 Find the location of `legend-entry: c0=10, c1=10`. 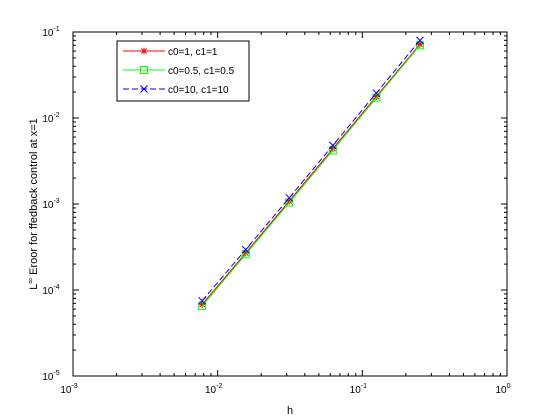

legend-entry: c0=10, c1=10 is located at coordinates (176, 90).